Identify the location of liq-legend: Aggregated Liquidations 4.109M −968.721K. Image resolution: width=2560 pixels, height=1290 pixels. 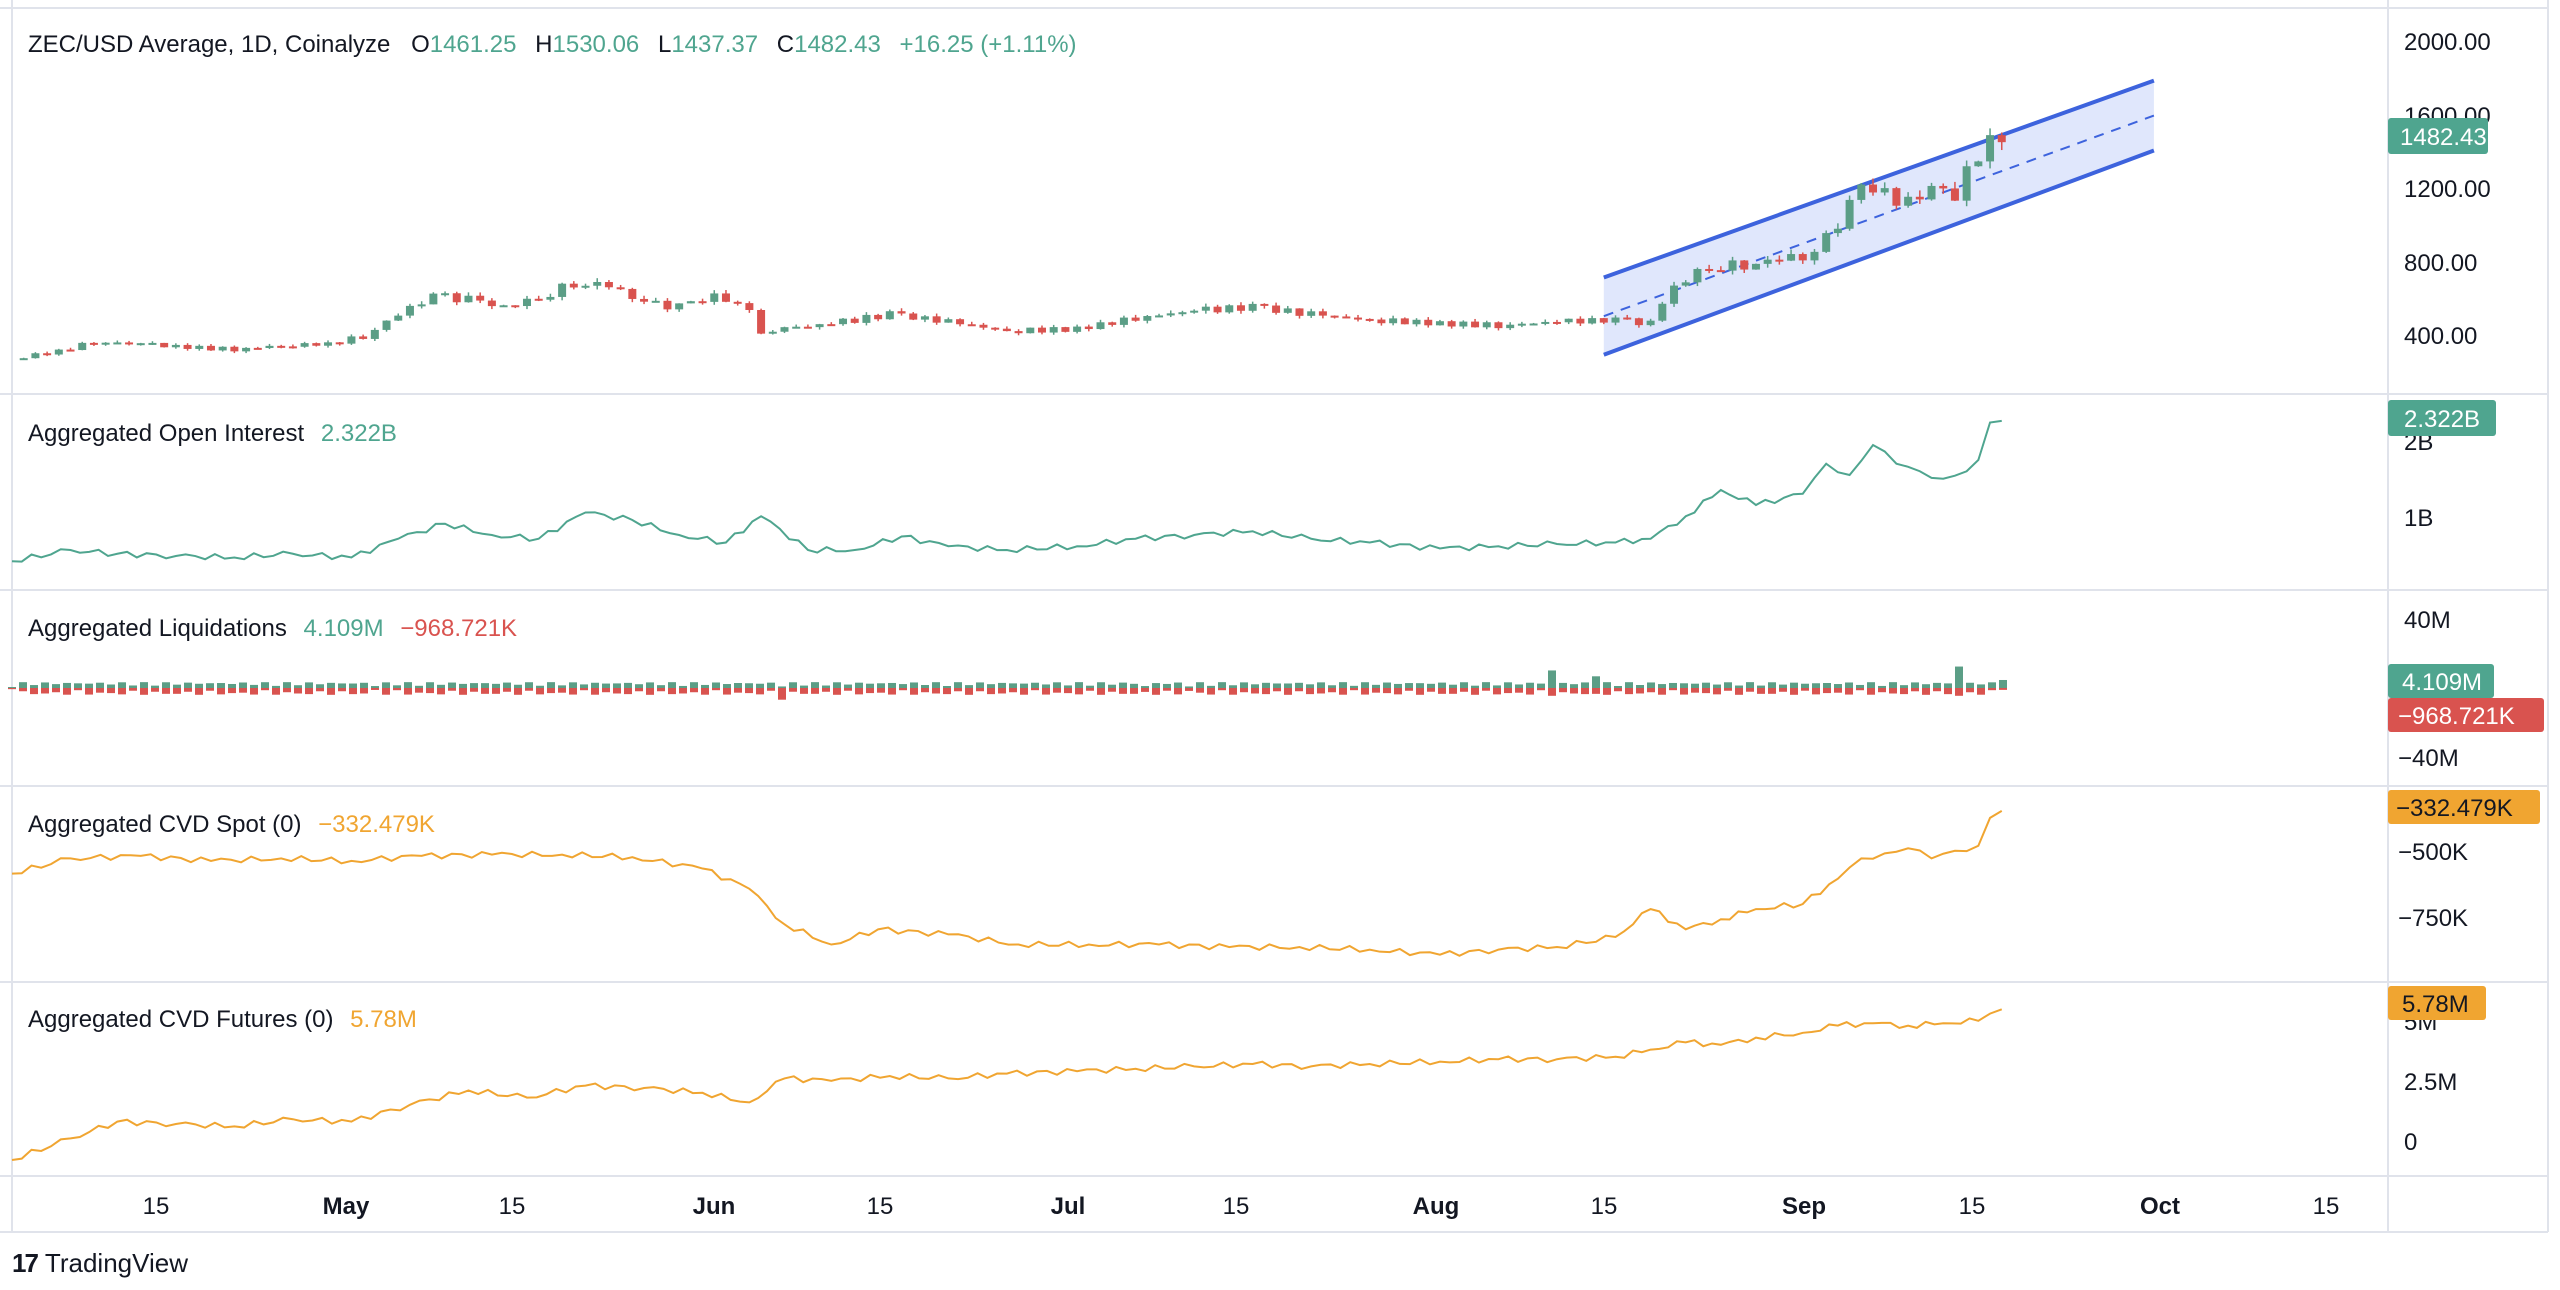
(272, 628).